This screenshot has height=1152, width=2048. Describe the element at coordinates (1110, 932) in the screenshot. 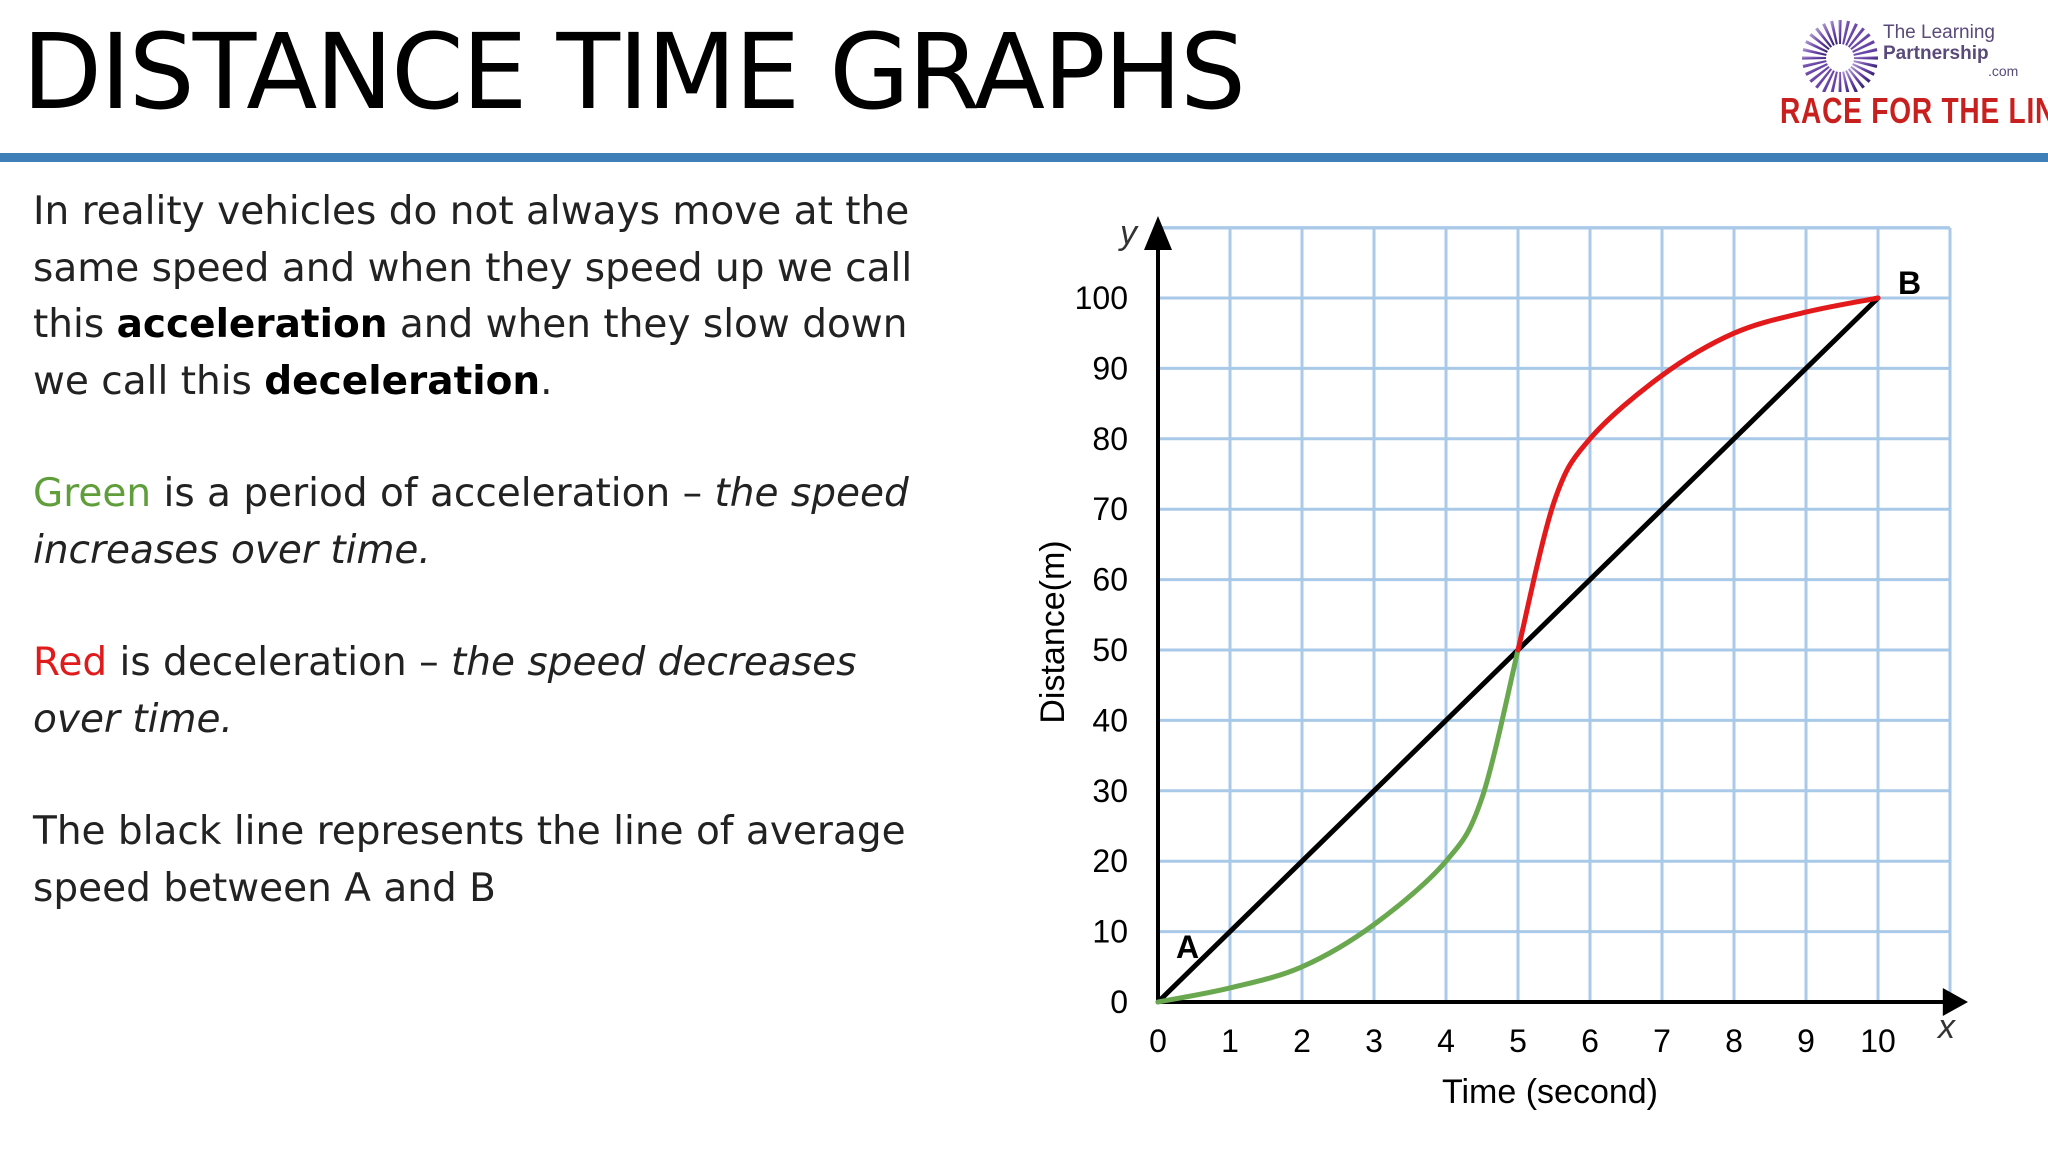

I see `y-tick-label: 10` at that location.